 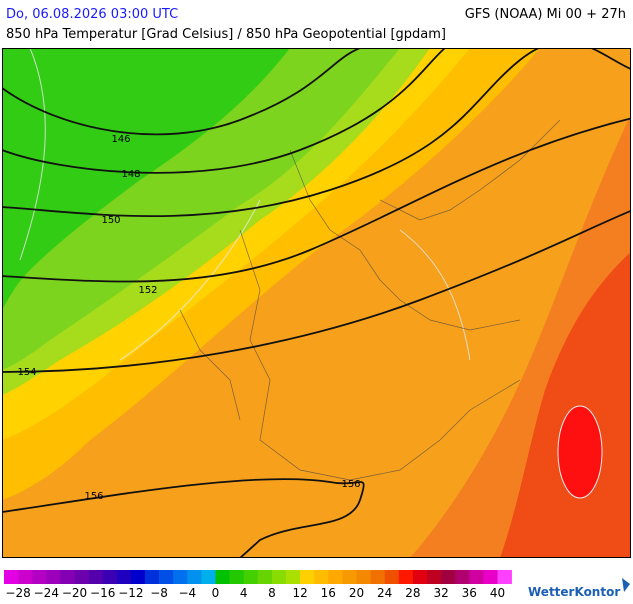 What do you see at coordinates (626, 585) in the screenshot?
I see `logo-icon` at bounding box center [626, 585].